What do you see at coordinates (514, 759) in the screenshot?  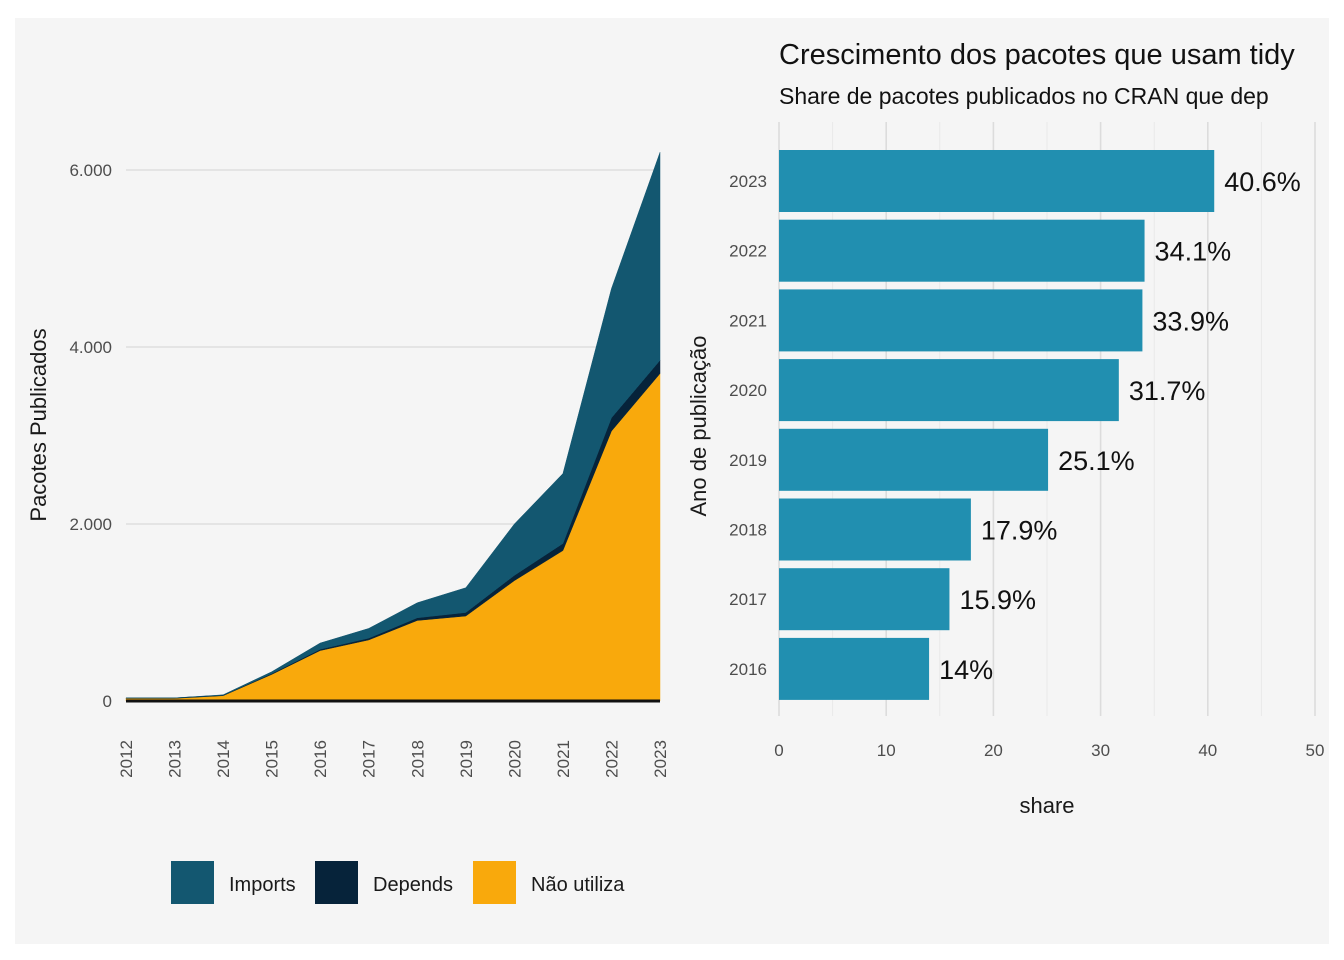 I see `x-tick-label: 2020` at bounding box center [514, 759].